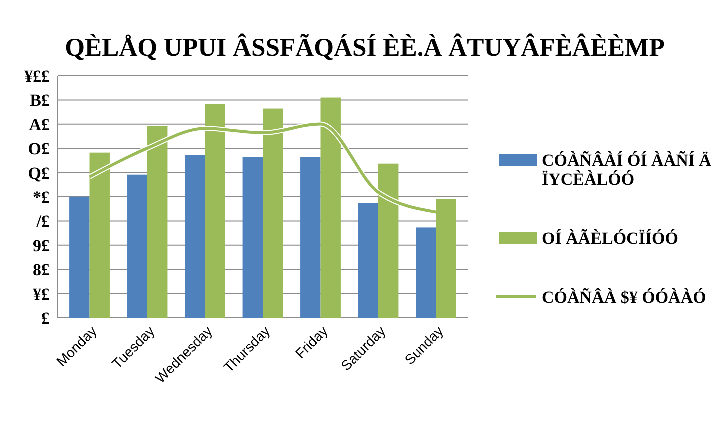 The image size is (721, 428). What do you see at coordinates (39, 173) in the screenshot?
I see `text: Q£` at bounding box center [39, 173].